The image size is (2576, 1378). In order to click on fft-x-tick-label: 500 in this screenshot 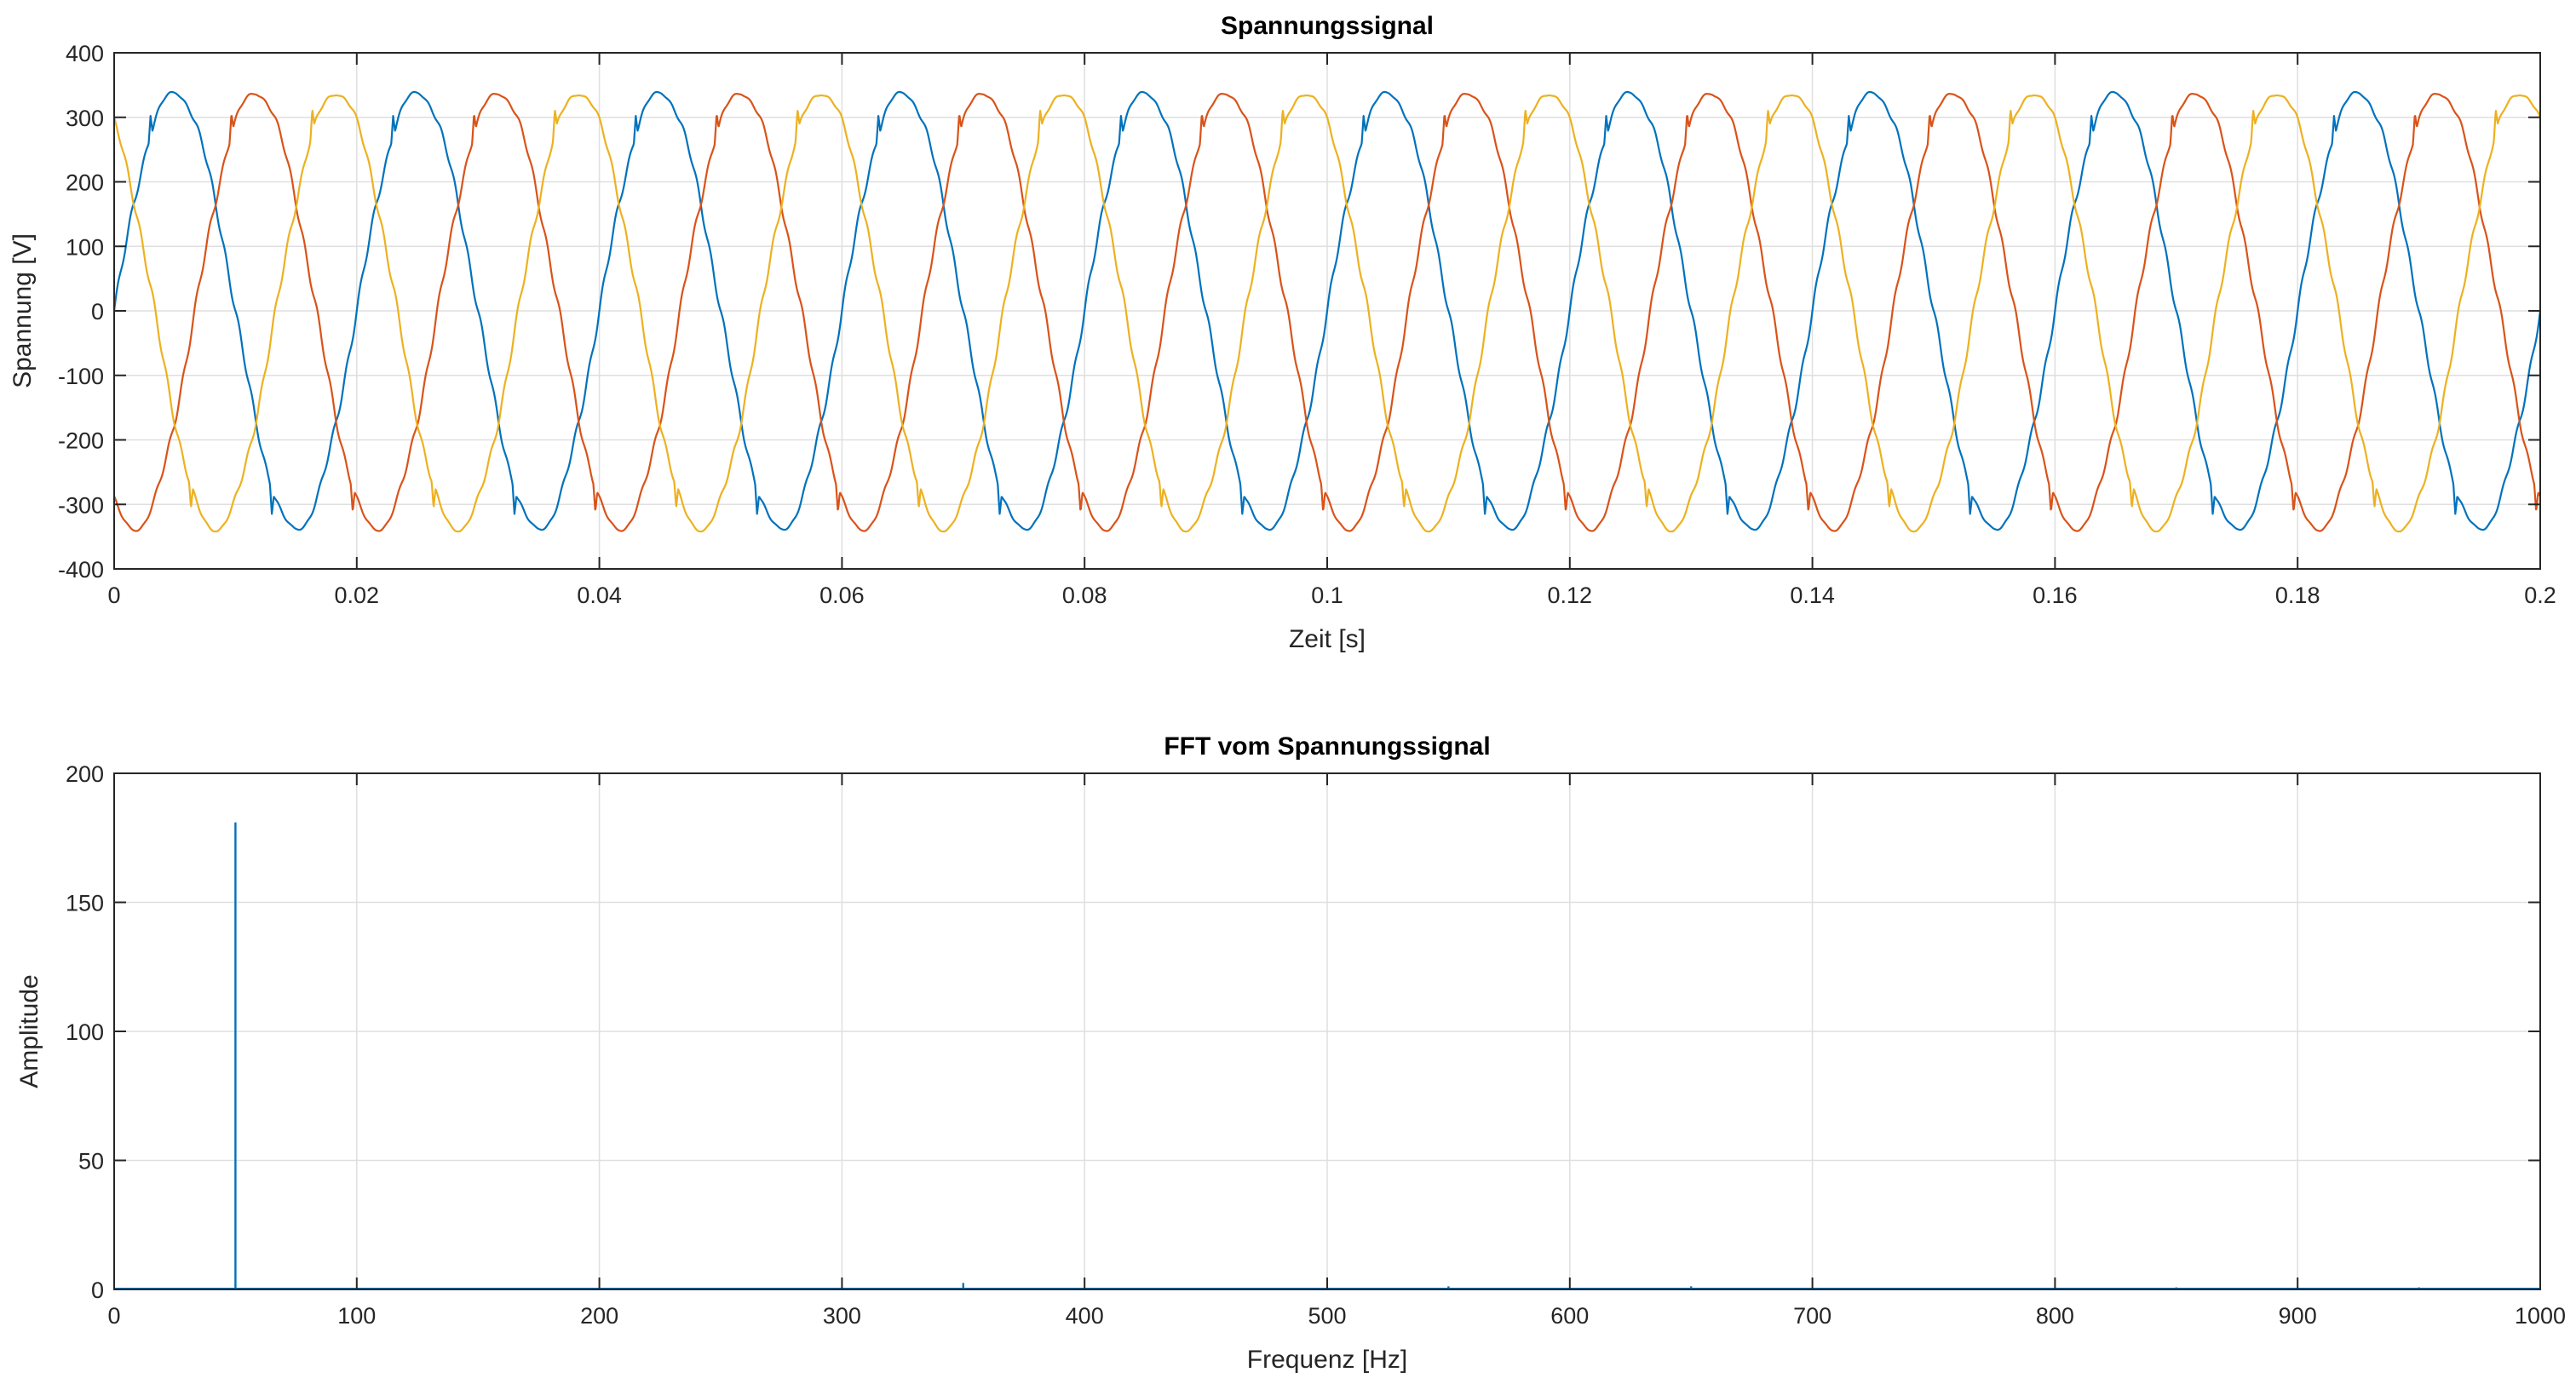, I will do `click(1327, 1316)`.